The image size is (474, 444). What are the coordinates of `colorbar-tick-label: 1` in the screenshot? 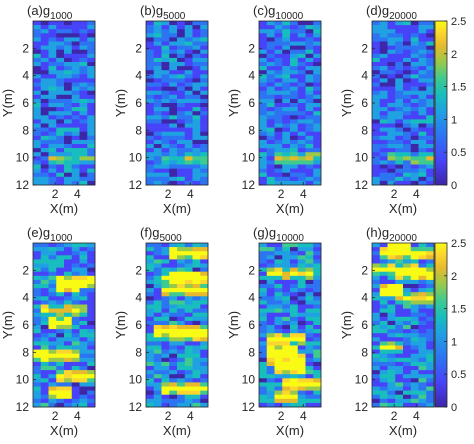 It's located at (454, 120).